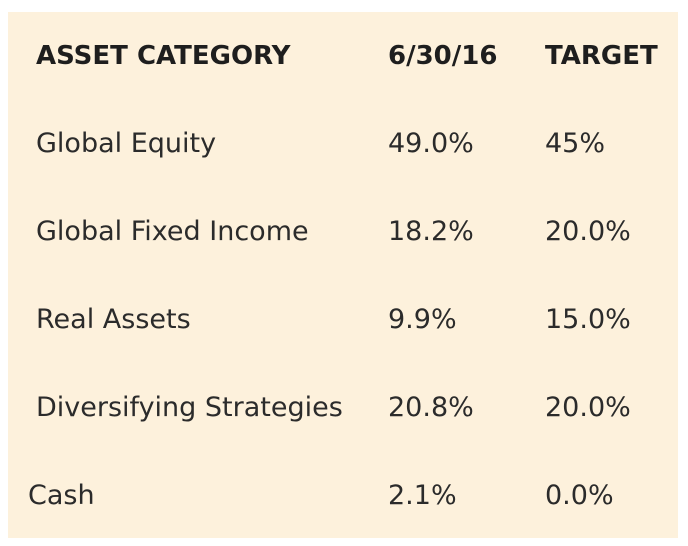 This screenshot has height=546, width=688. I want to click on date-value-cell: 20.8%, so click(431, 407).